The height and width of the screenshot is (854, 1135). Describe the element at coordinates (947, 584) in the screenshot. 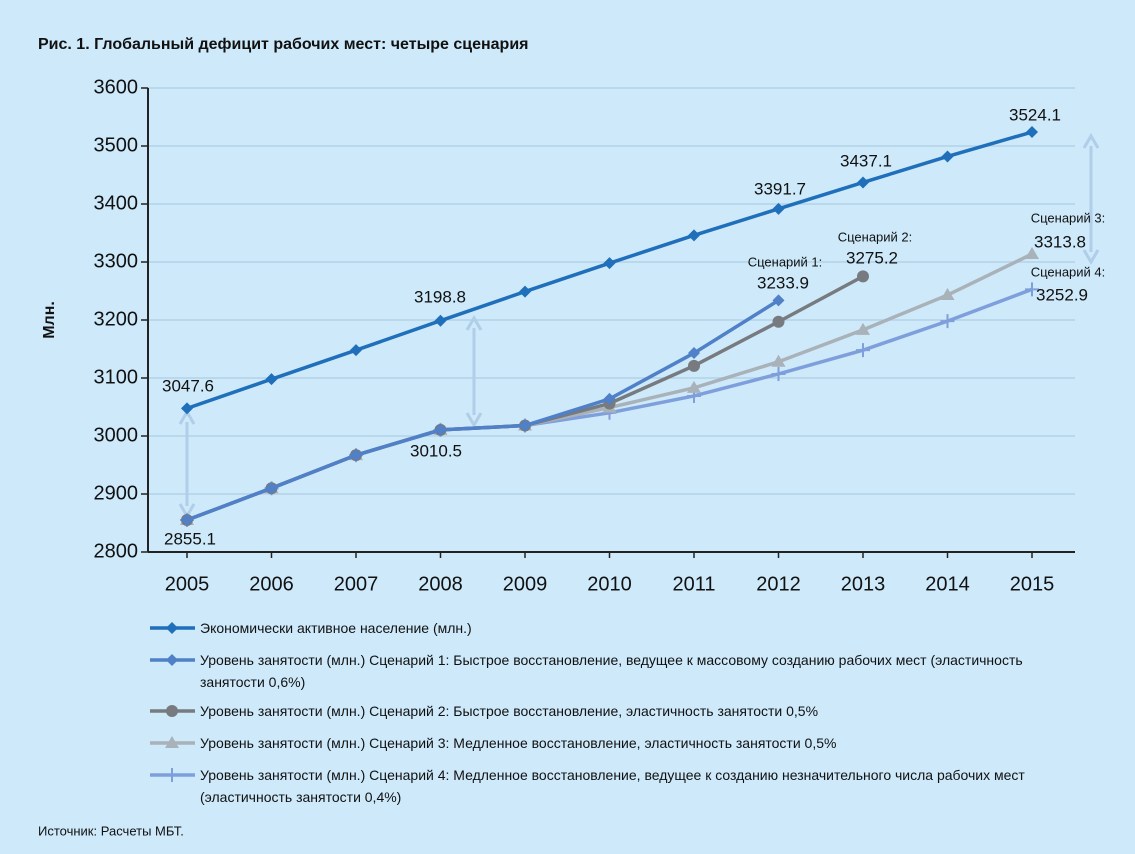

I see `x-tick-label: 2014` at that location.